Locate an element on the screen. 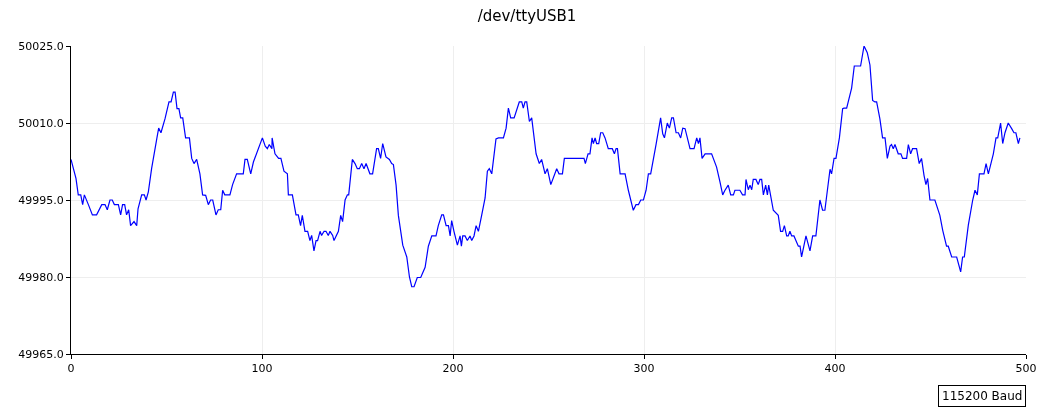 This screenshot has height=416, width=1054. x-tick-label: 400 is located at coordinates (835, 369).